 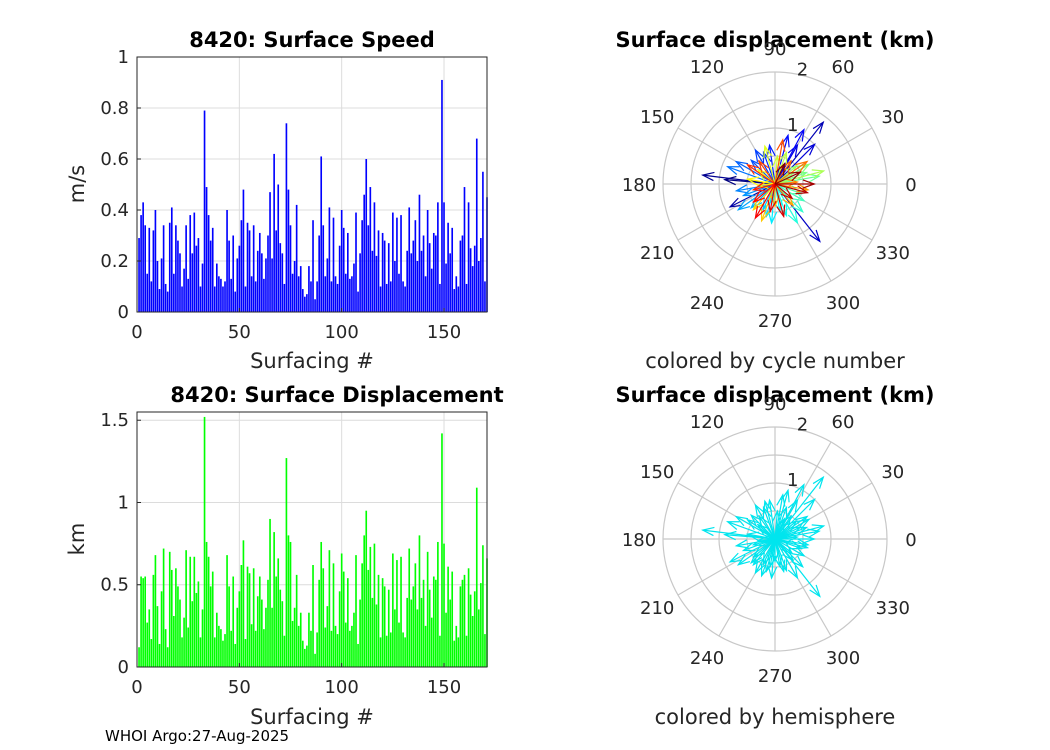 I want to click on polar-cycle-angle-label: 150, so click(x=657, y=117).